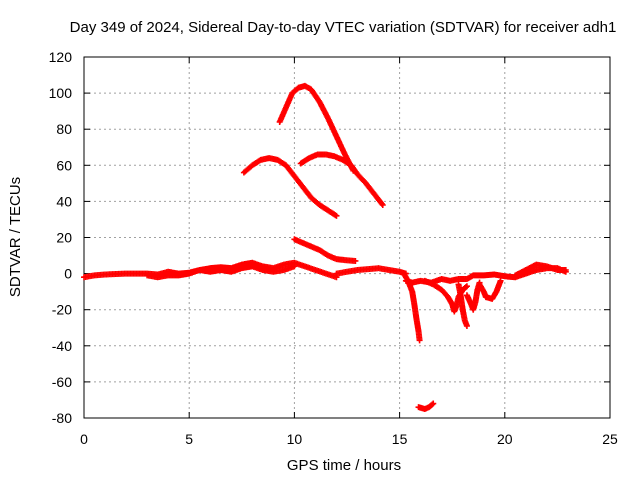 The height and width of the screenshot is (480, 640). What do you see at coordinates (371, 271) in the screenshot?
I see `series-baseline-c` at bounding box center [371, 271].